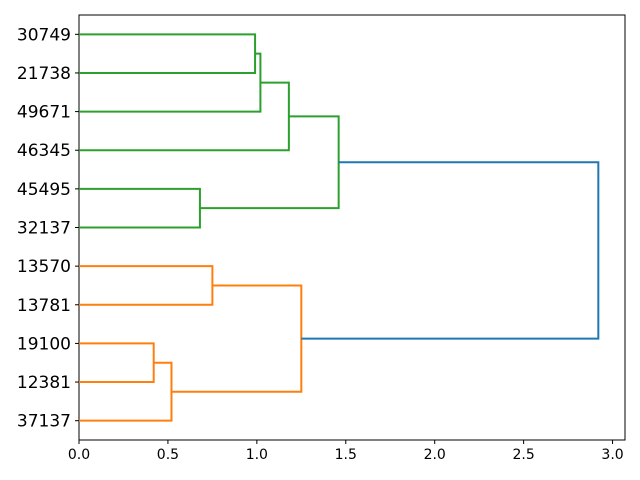 The height and width of the screenshot is (480, 640). Describe the element at coordinates (184, 116) in the screenshot. I see `dendrogram-link-G3` at that location.